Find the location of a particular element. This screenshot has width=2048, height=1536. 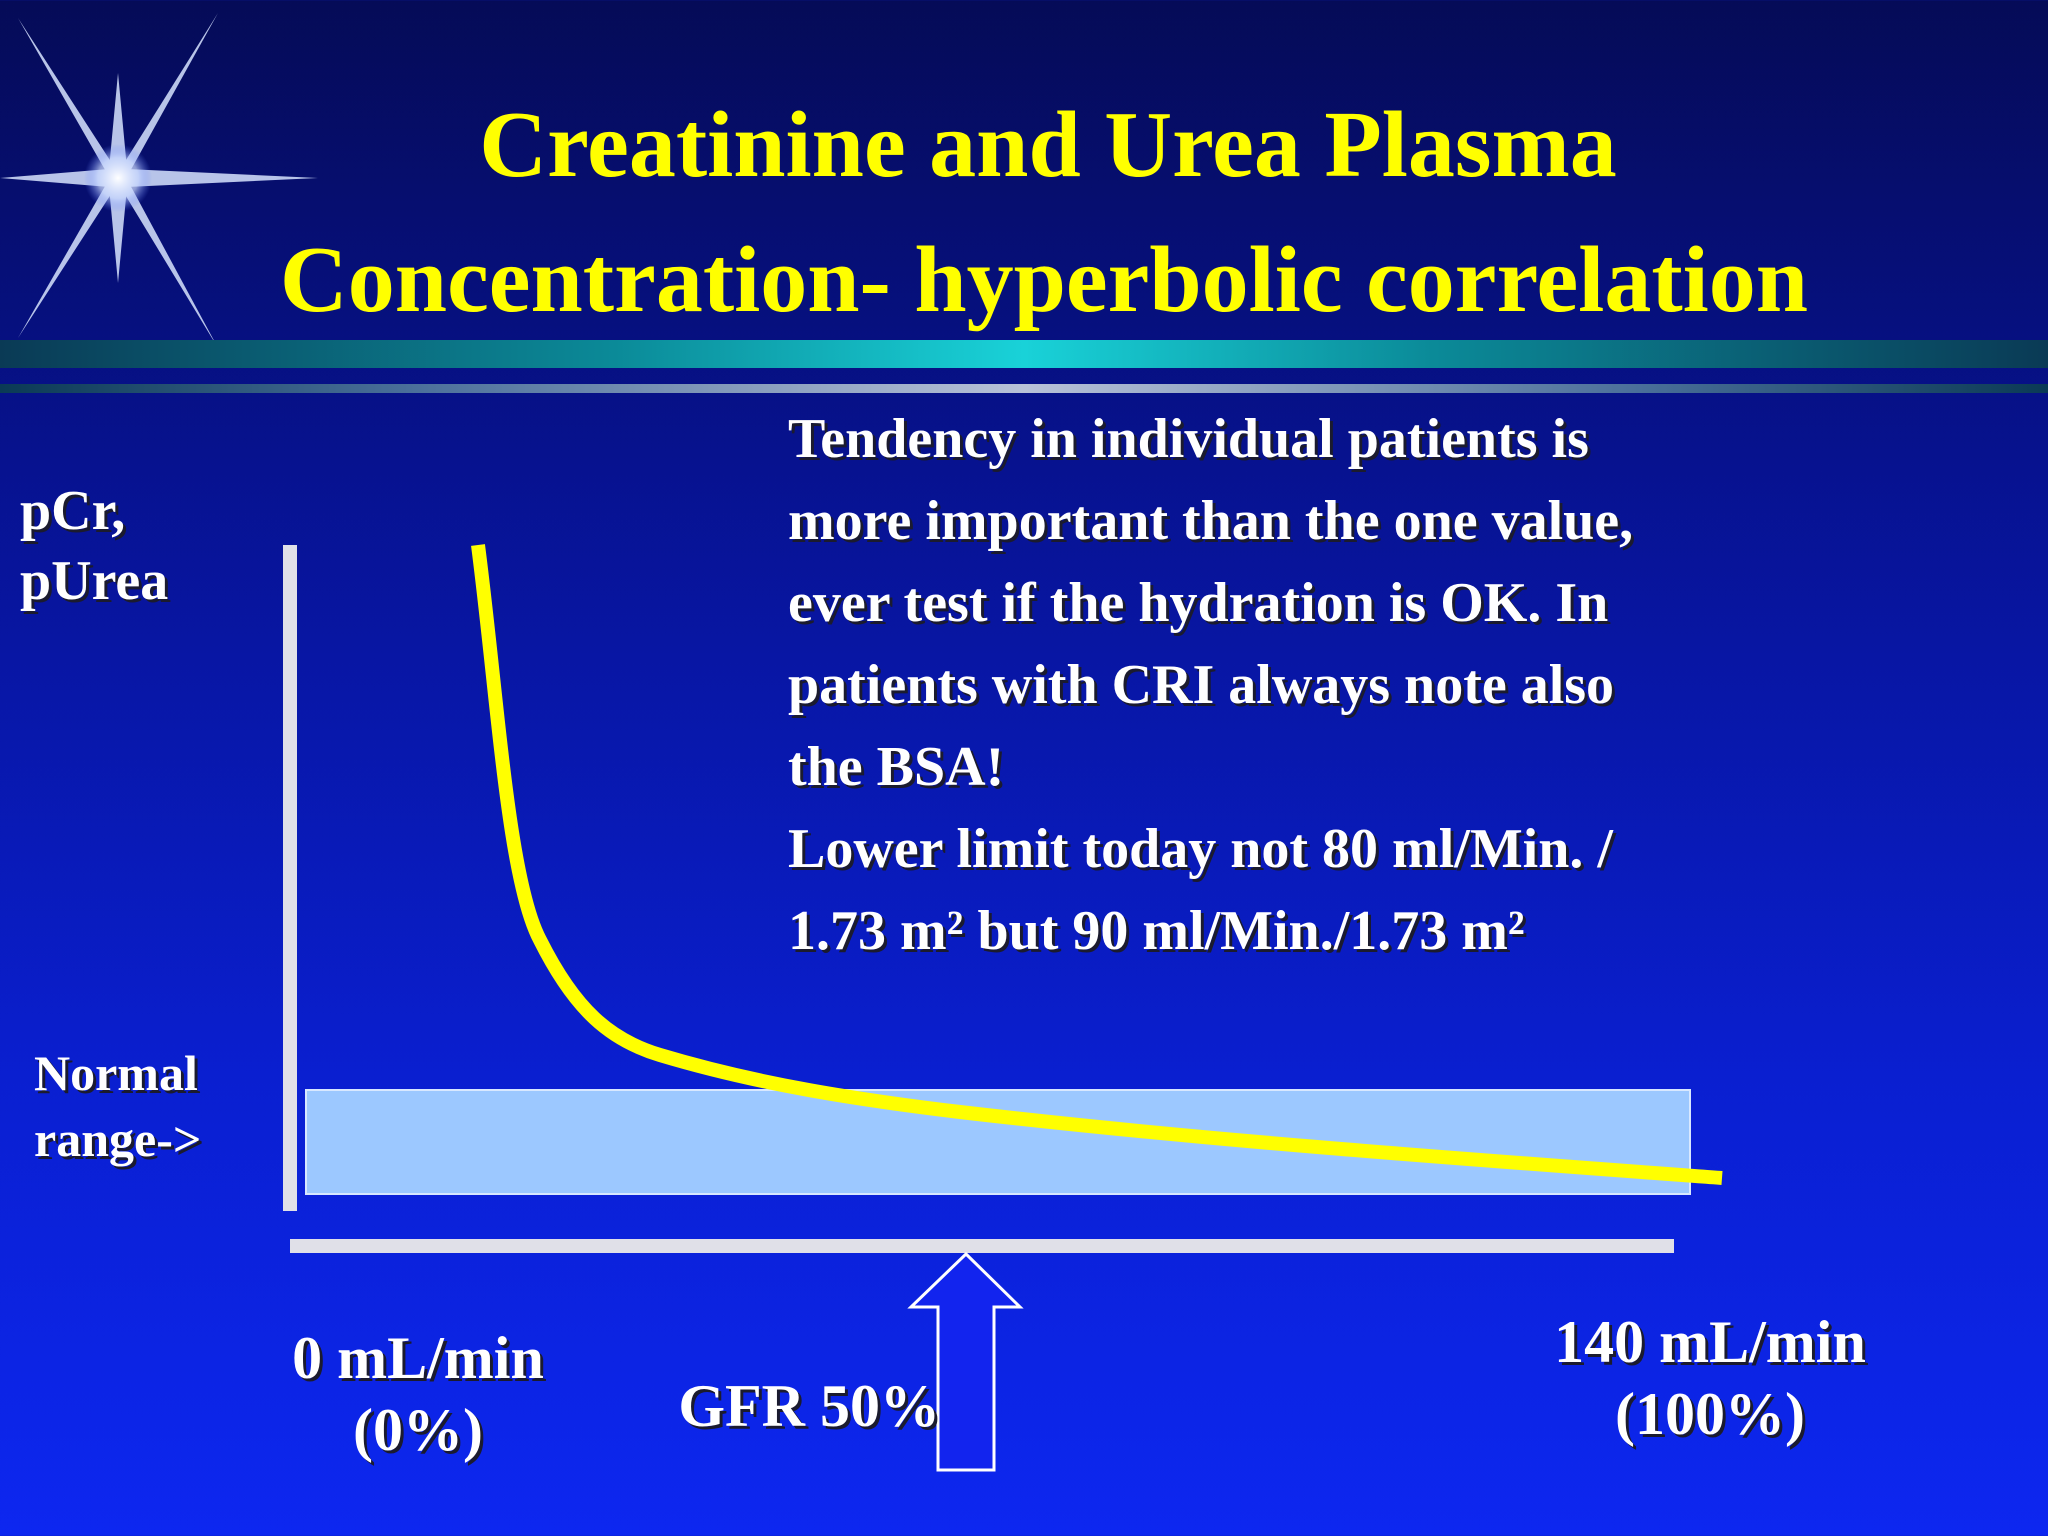

note-line-6: Lower limit today not 80 ml/Min. / is located at coordinates (1200, 849).